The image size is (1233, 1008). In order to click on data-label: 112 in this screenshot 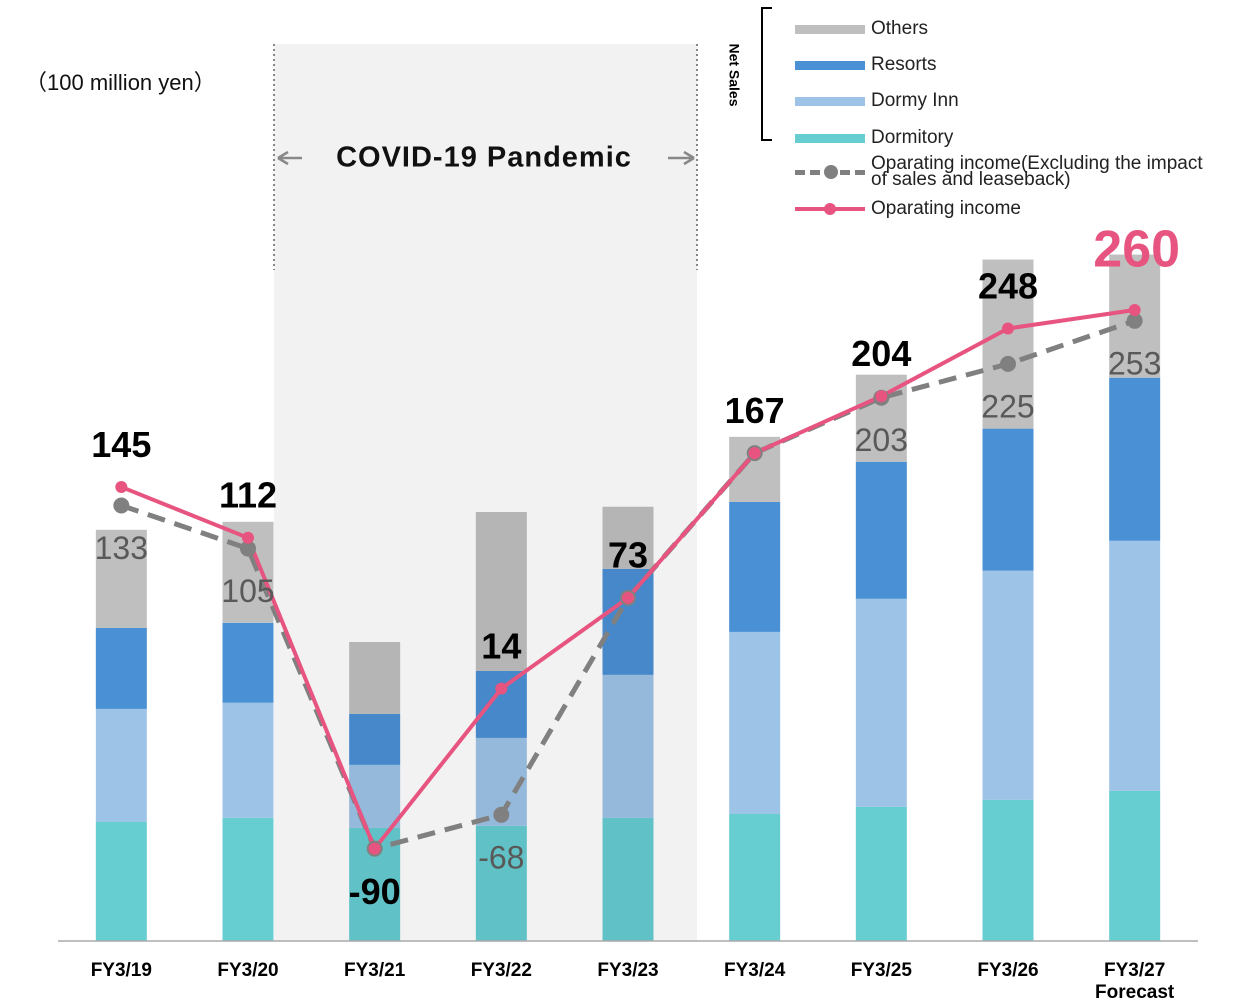, I will do `click(248, 495)`.